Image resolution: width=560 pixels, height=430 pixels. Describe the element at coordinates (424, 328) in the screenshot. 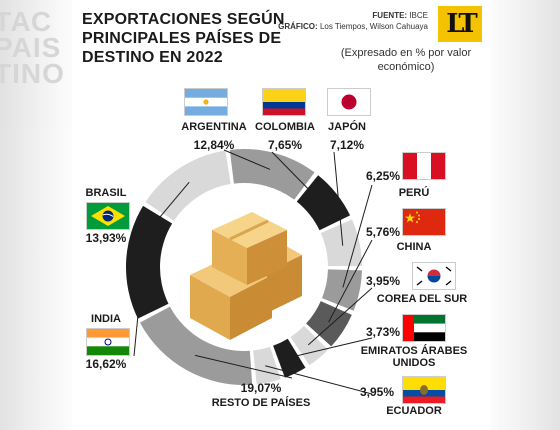

I see `flag-emiratos-arabes-unidos-icon` at that location.